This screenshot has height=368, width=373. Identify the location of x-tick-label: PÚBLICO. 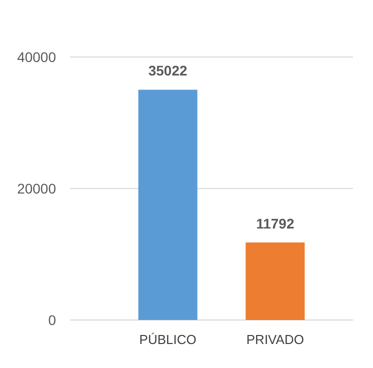
(167, 339).